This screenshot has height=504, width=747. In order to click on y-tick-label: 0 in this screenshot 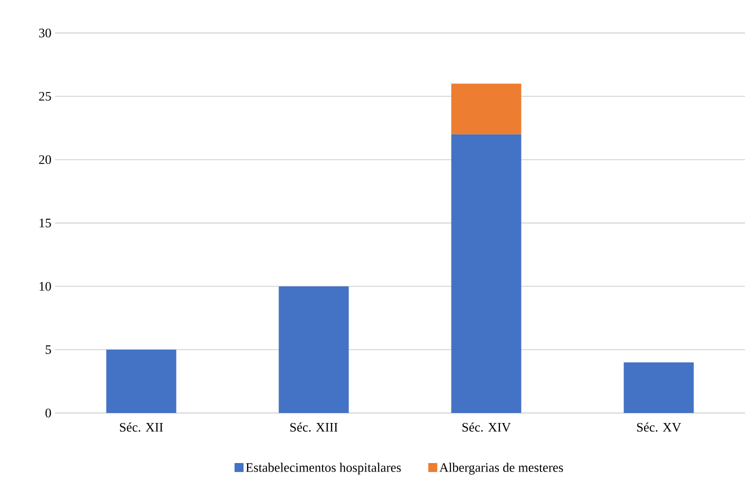, I will do `click(48, 413)`.